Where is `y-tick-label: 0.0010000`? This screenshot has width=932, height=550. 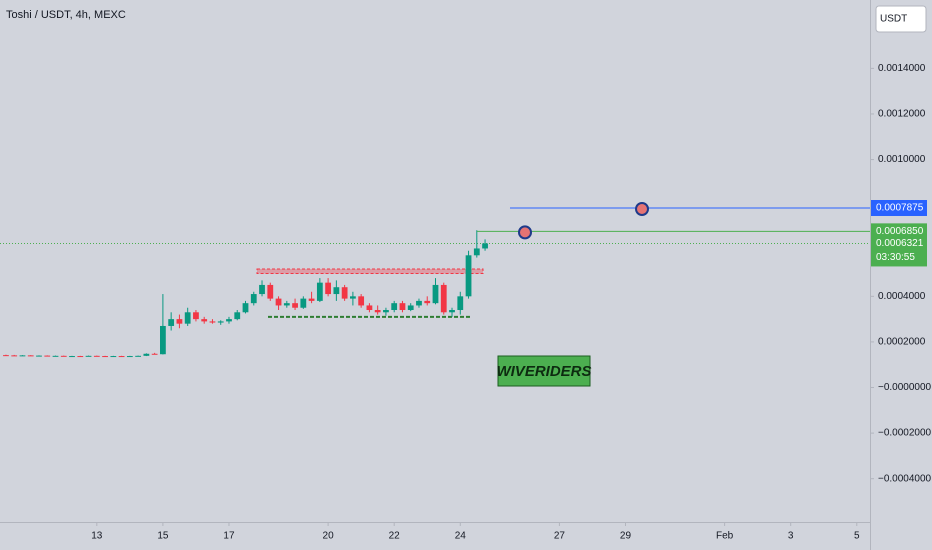 y-tick-label: 0.0010000 is located at coordinates (902, 159).